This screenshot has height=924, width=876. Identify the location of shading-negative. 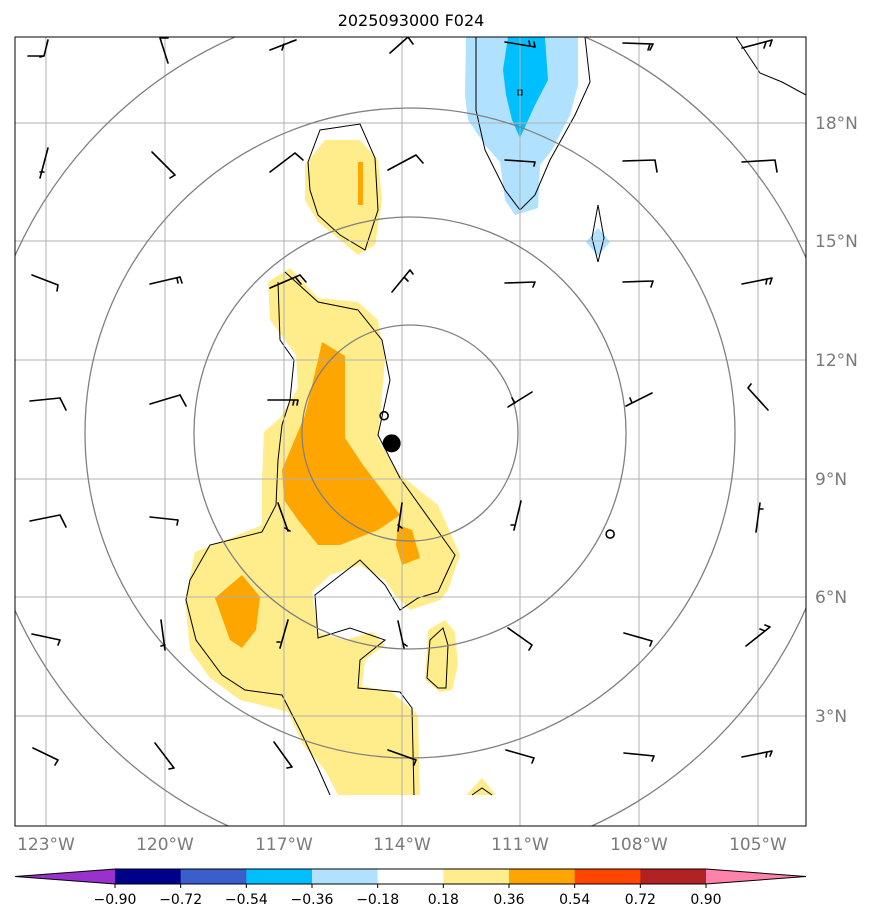
(537, 146).